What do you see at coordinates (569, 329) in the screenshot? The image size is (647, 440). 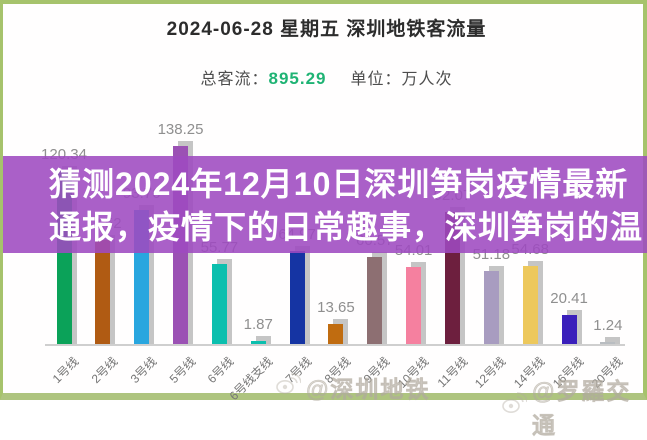 I see `bar-16号线` at bounding box center [569, 329].